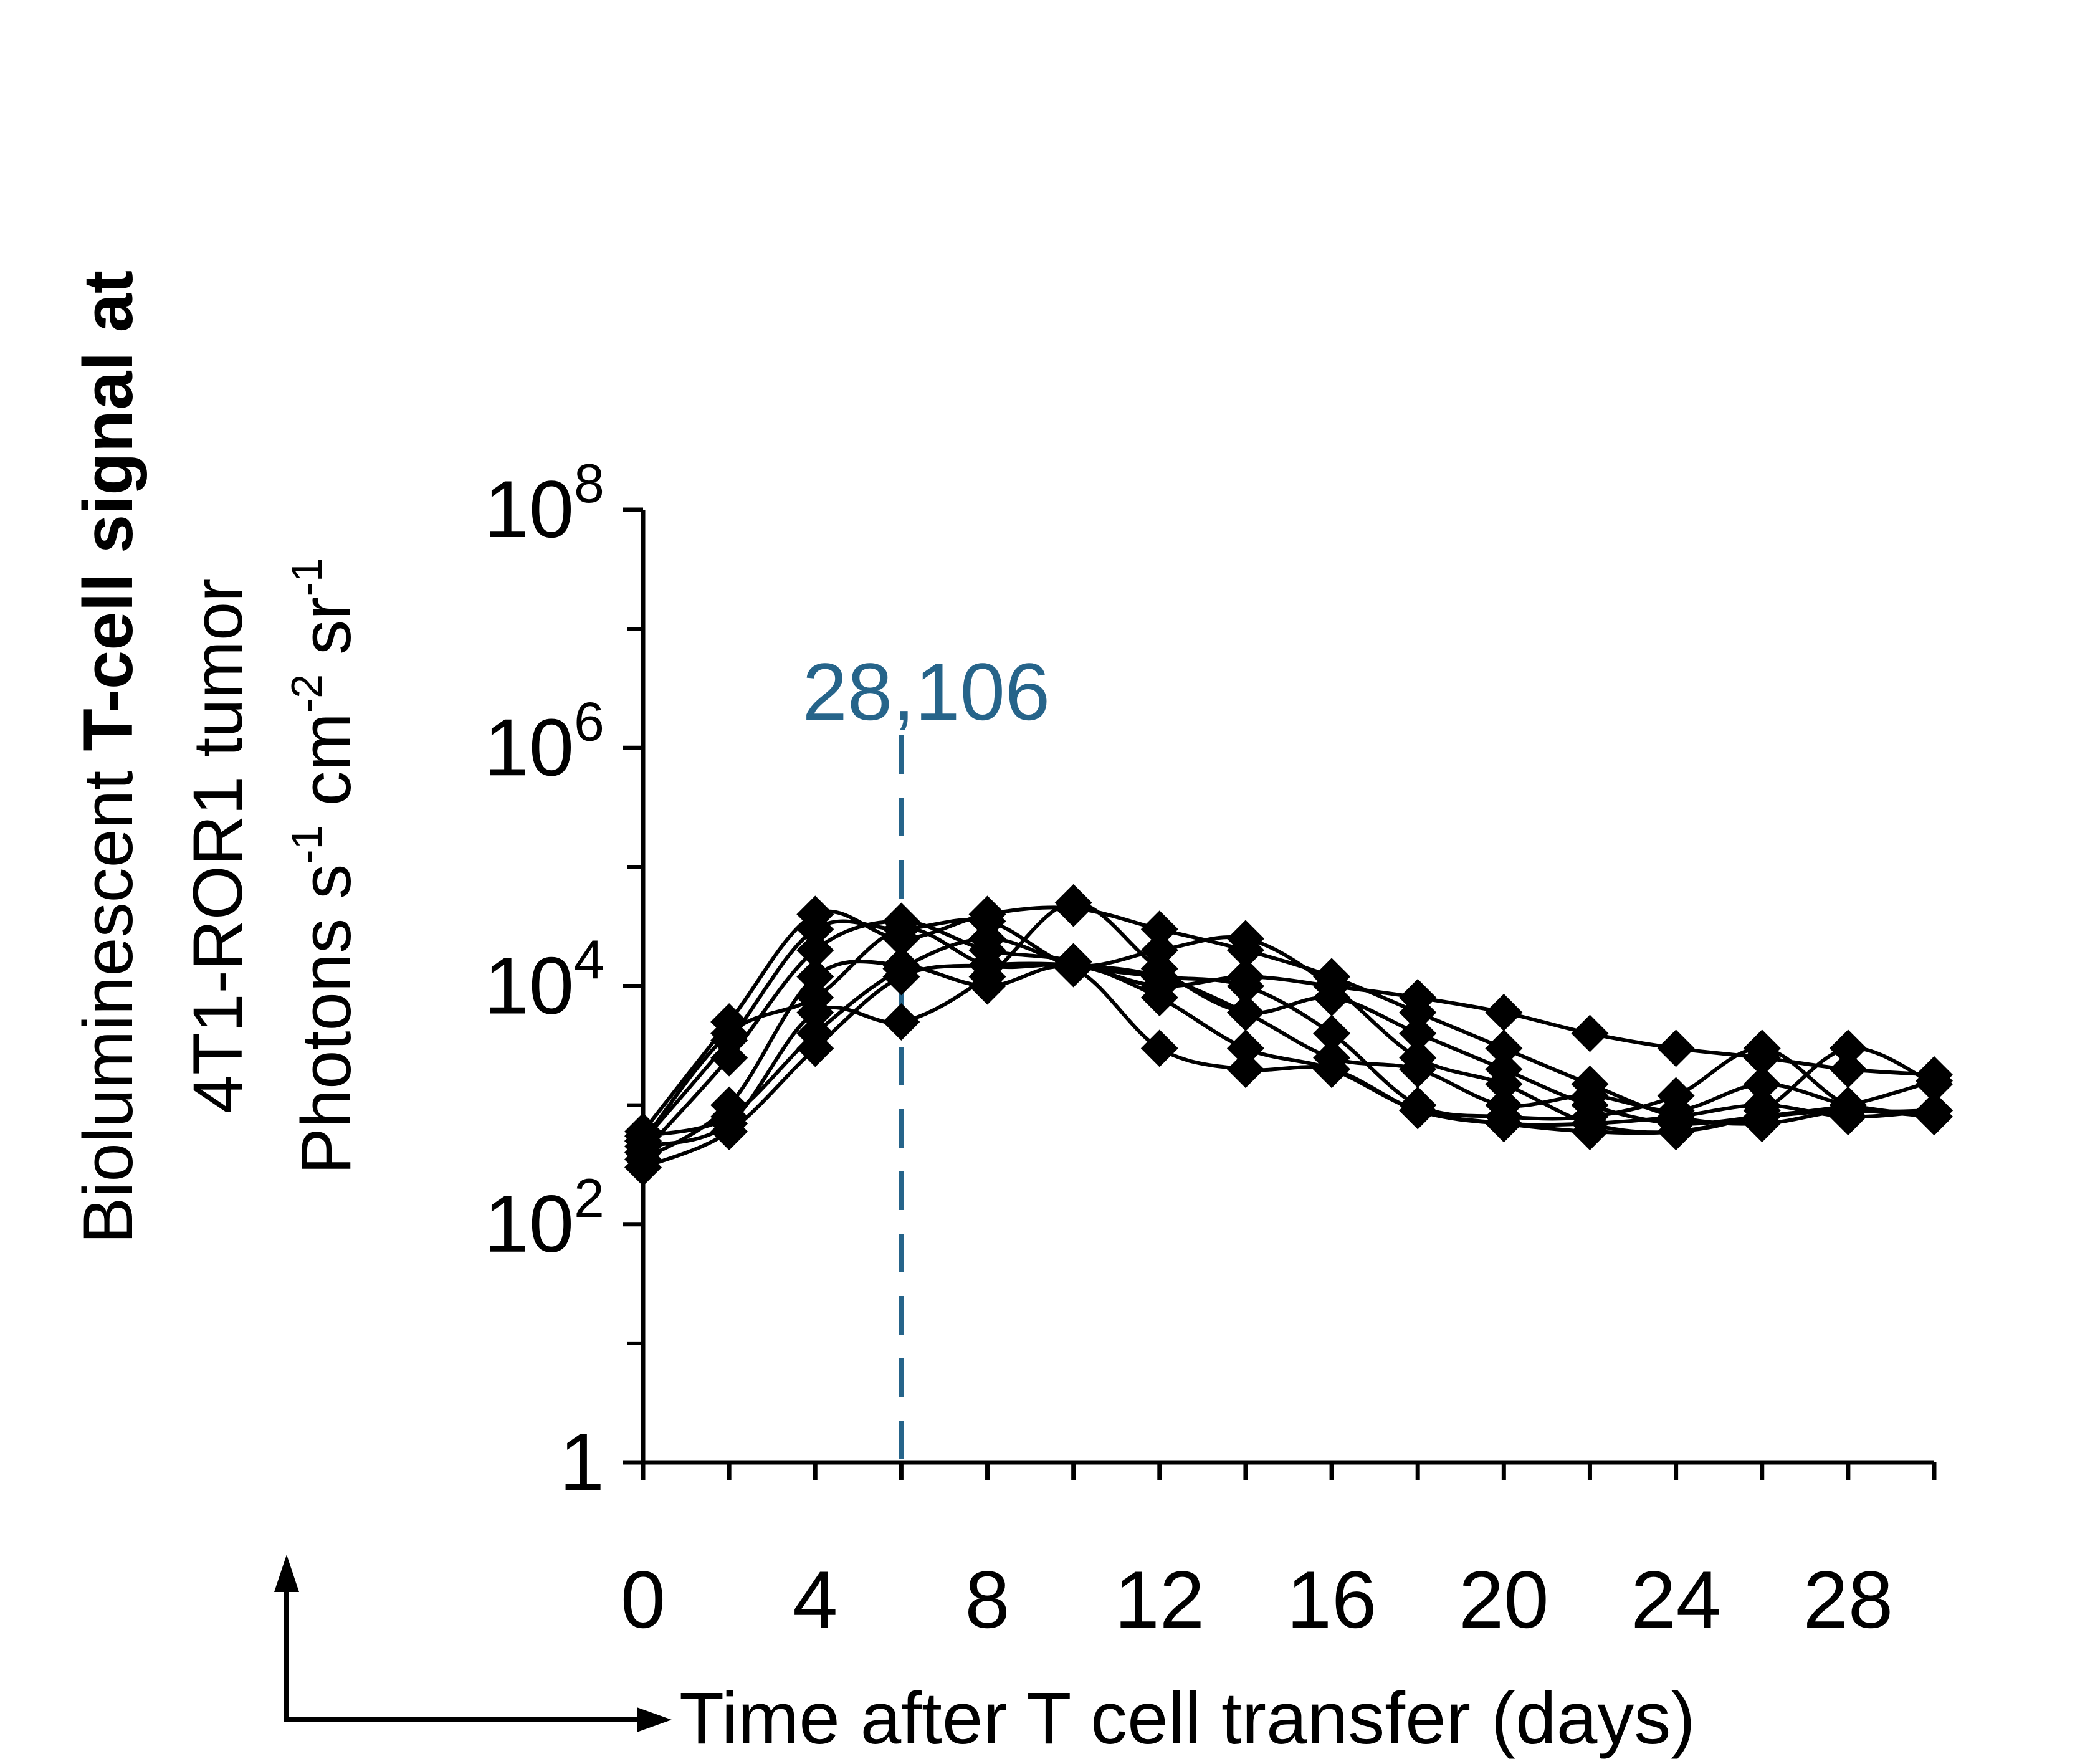 The image size is (2085, 1764). I want to click on y-axis-title-regular: Bioluminescent, so click(108, 997).